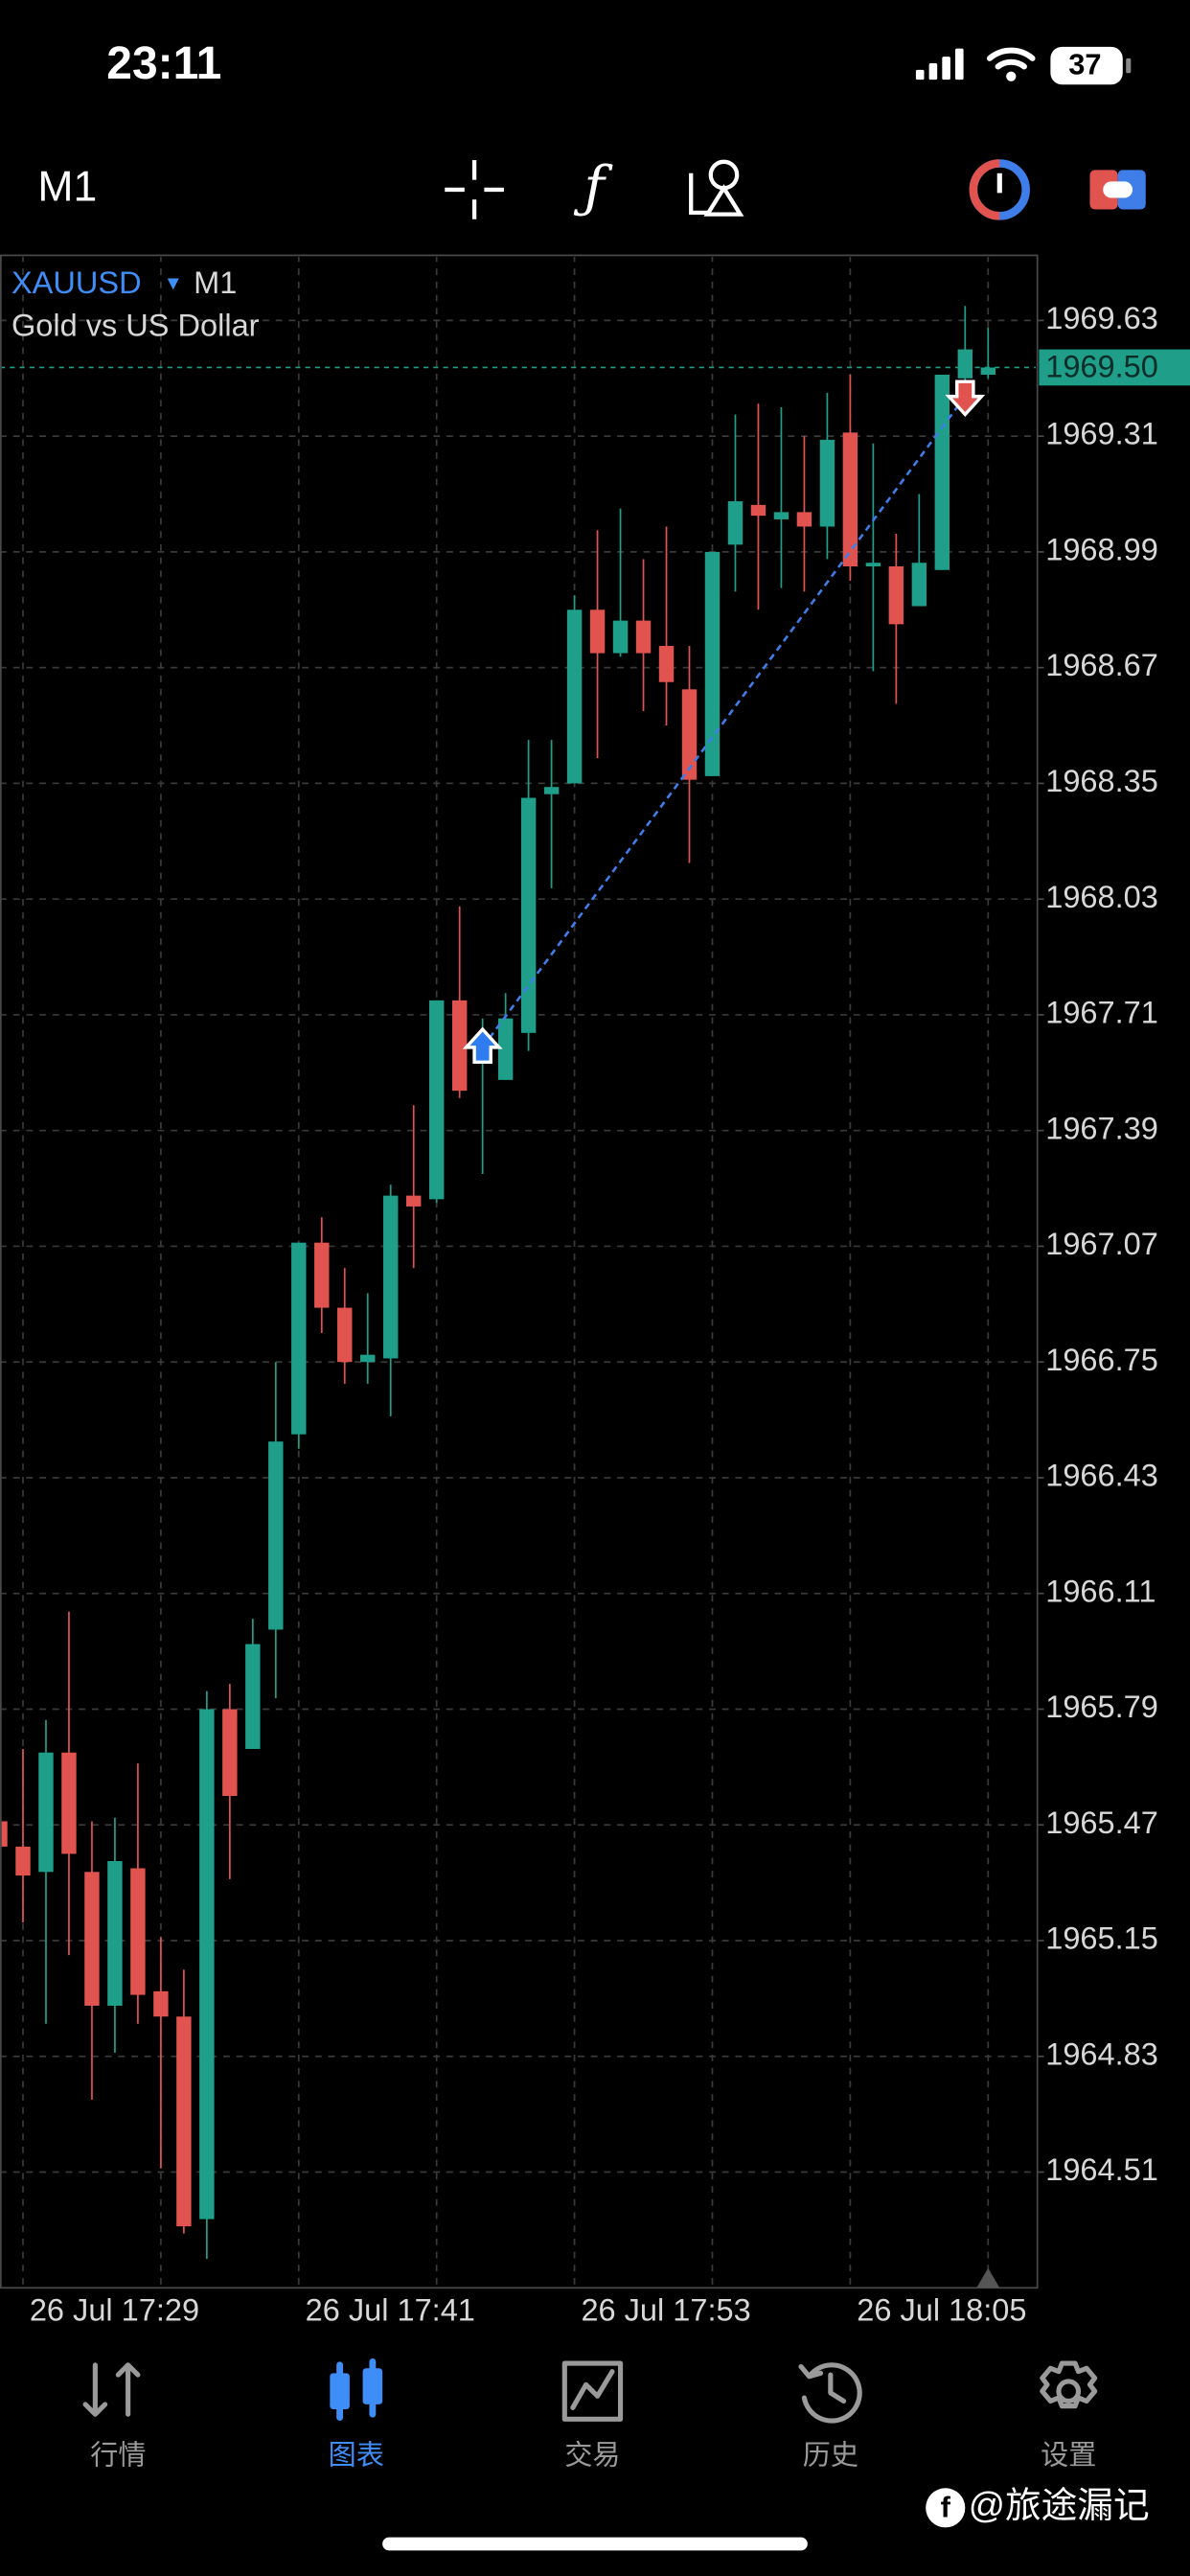 The height and width of the screenshot is (2576, 1190). What do you see at coordinates (942, 2310) in the screenshot?
I see `x-tick-label: 26 Jul 18:05` at bounding box center [942, 2310].